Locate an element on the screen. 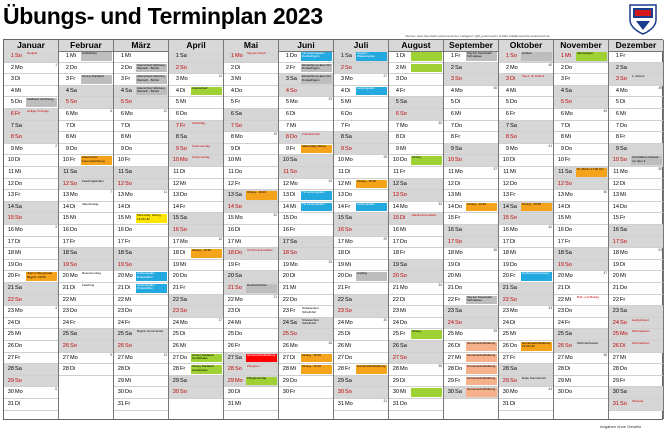 This screenshot has width=666, height=431. day-cell: 20 Mo Leistungsabz. Dinkelsbühl is located at coordinates (141, 277).